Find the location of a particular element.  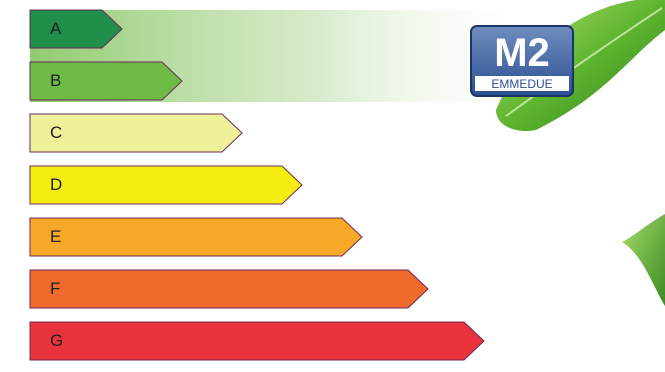

energy-class-a: A is located at coordinates (76, 29).